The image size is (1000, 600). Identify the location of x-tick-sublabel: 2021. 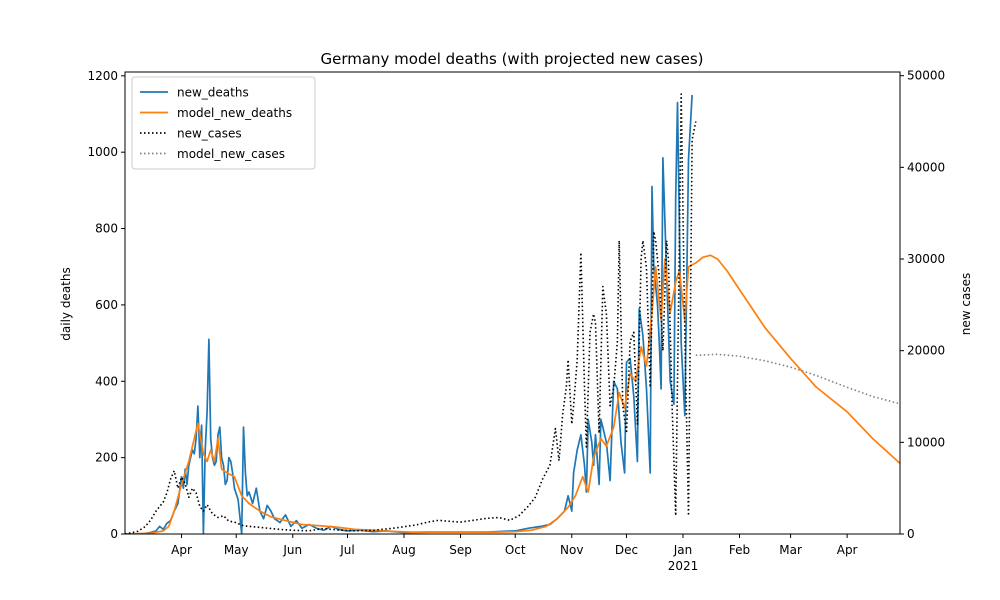
(683, 566).